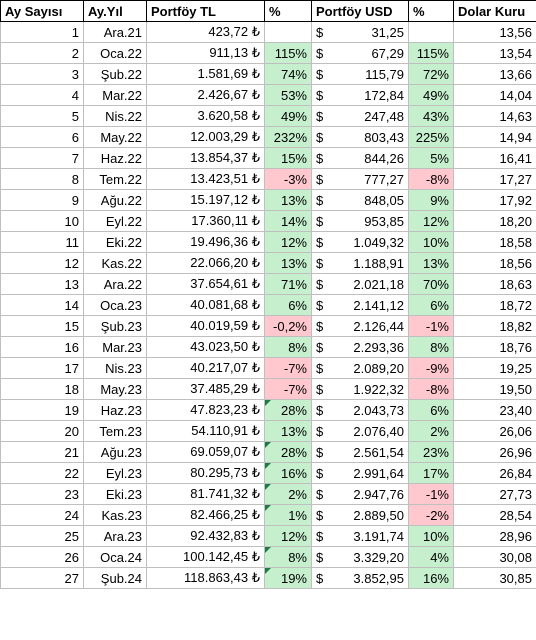 This screenshot has width=536, height=640. I want to click on month-number-cell: 10, so click(42, 221).